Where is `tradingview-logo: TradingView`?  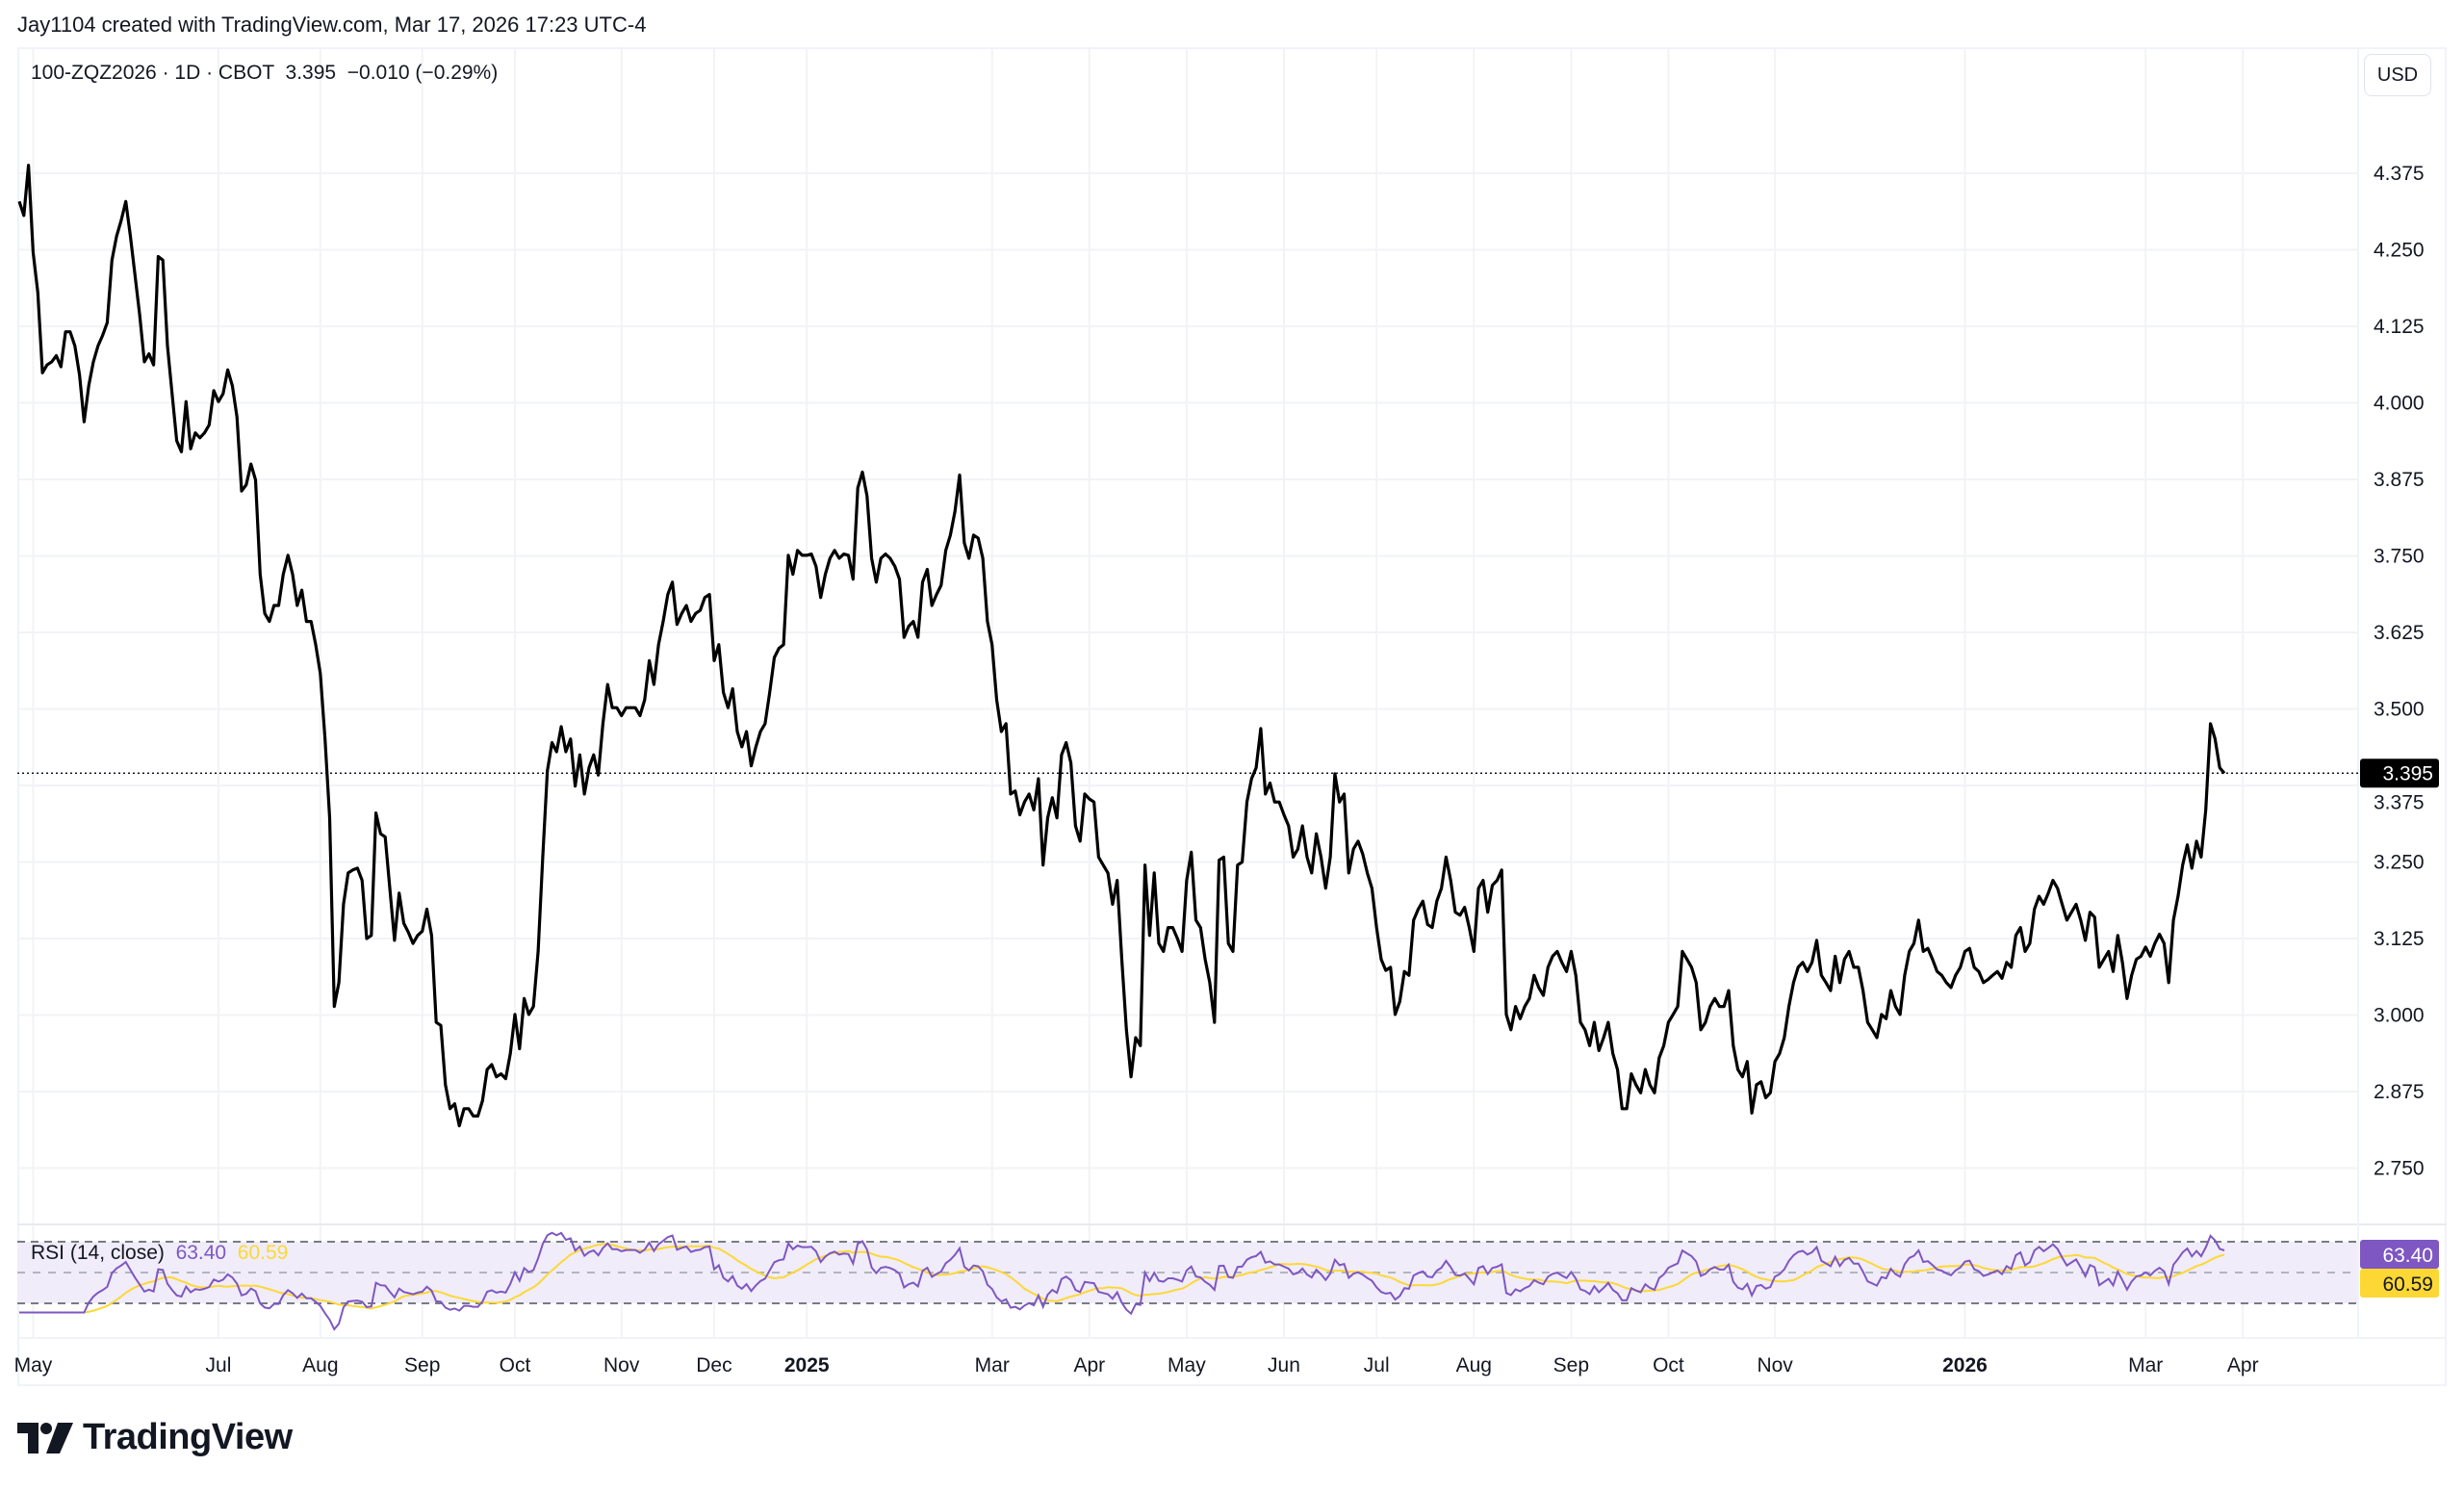
tradingview-logo: TradingView is located at coordinates (155, 1437).